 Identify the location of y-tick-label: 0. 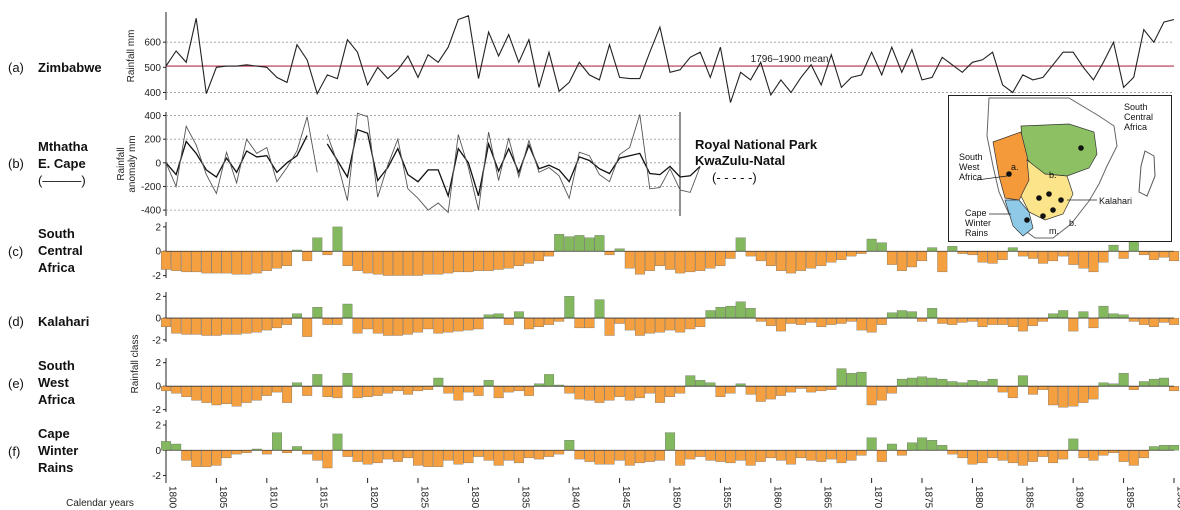
(158, 319).